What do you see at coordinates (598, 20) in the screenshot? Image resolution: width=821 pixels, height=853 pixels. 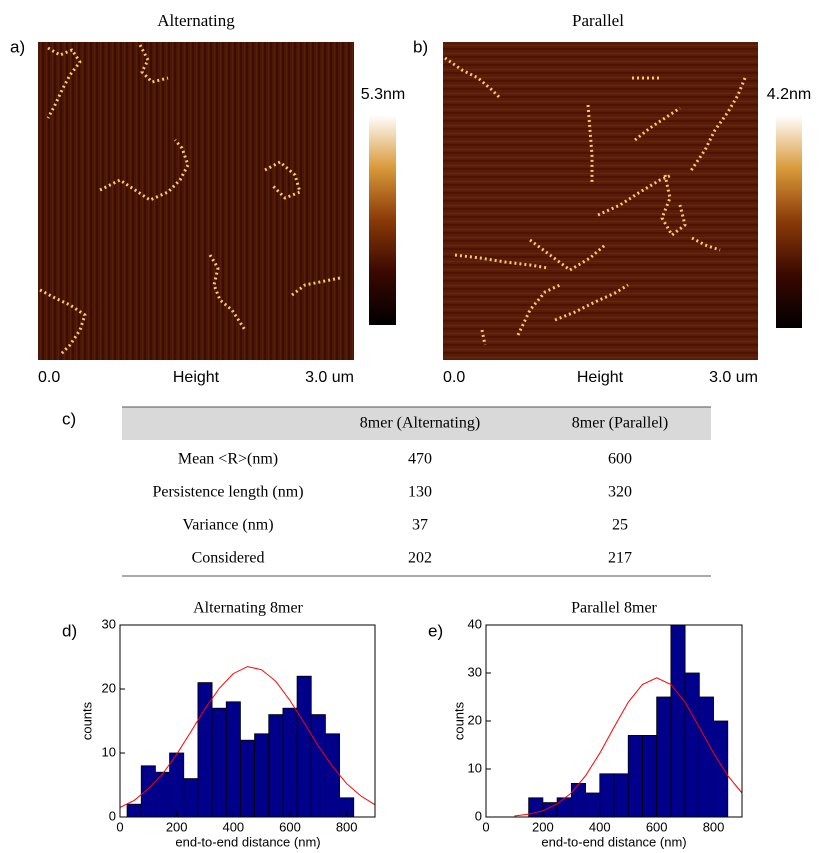 I see `image-title: Parallel` at bounding box center [598, 20].